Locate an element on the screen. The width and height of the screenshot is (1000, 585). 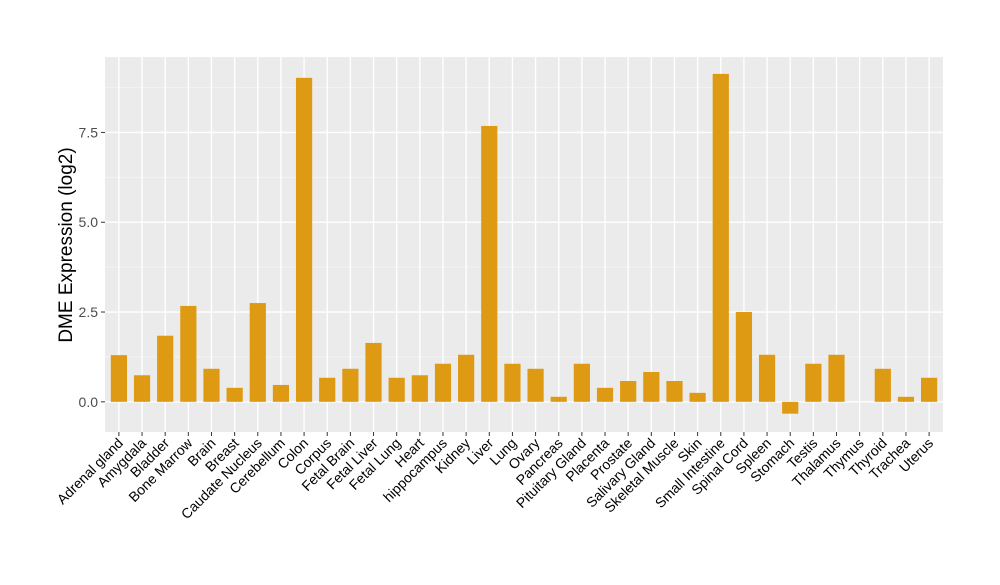
bar-ovary is located at coordinates (535, 385).